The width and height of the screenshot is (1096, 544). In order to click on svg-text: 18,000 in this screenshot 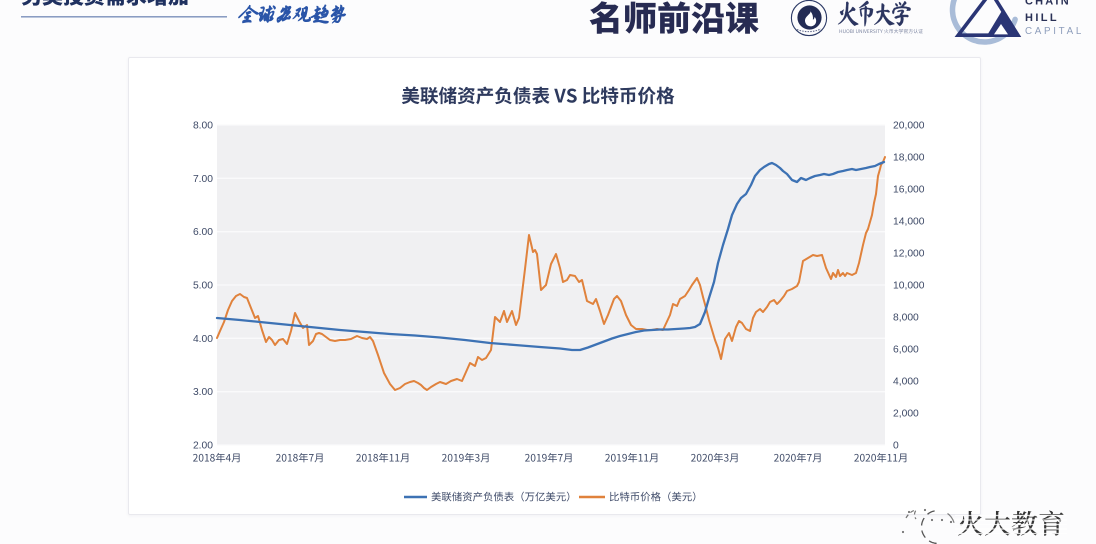, I will do `click(909, 158)`.